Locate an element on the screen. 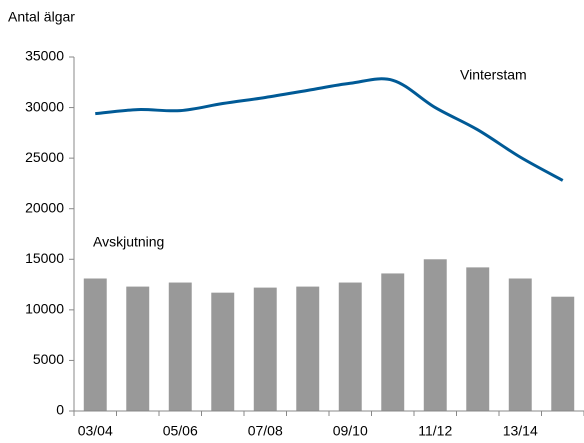 This screenshot has width=584, height=443. x-tick-label: 07/08 is located at coordinates (265, 431).